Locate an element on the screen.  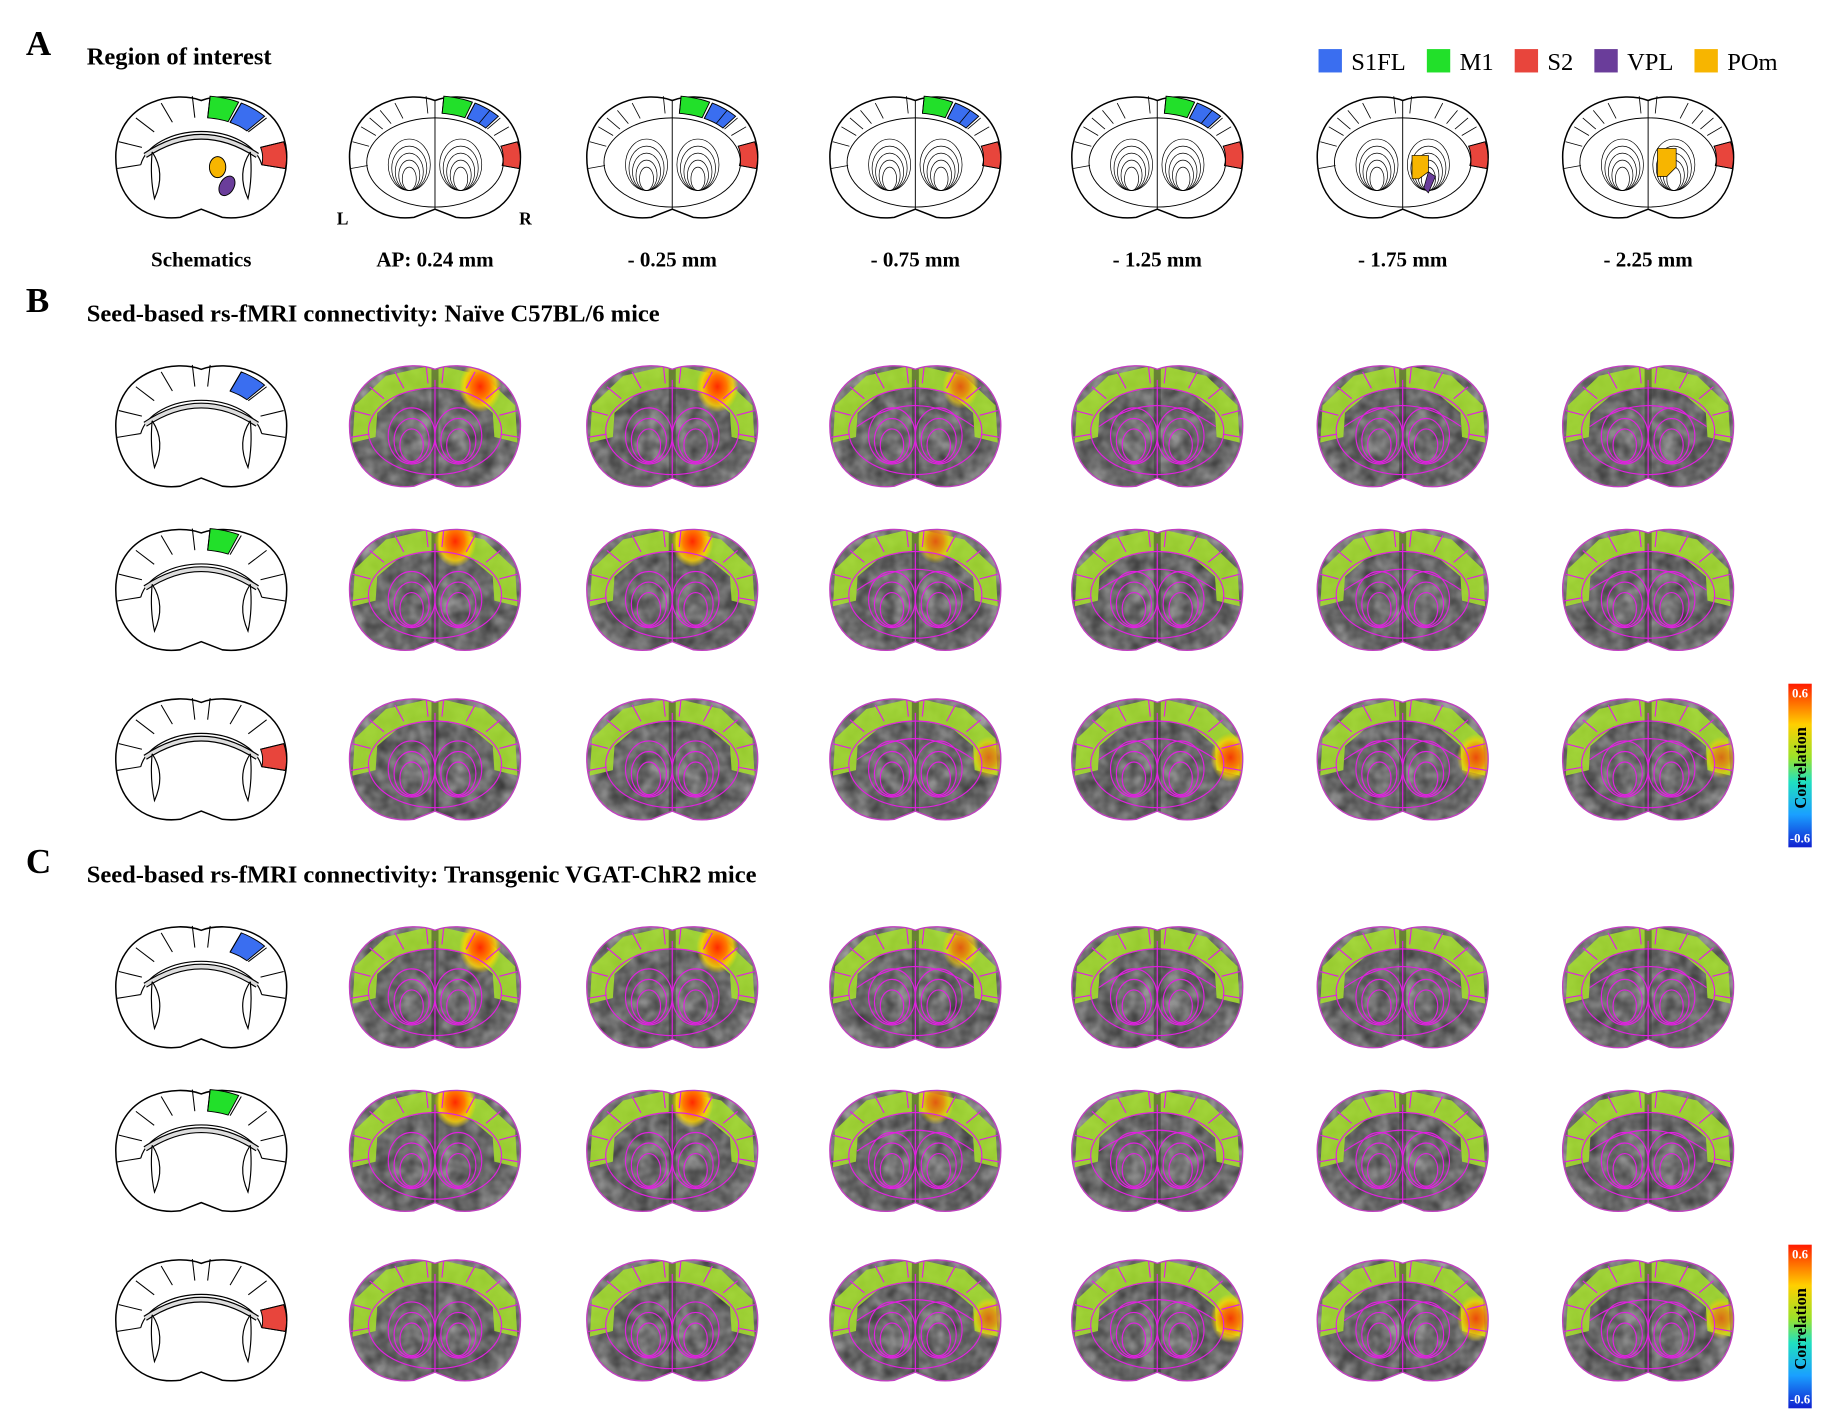
colorbar-title: Correlation is located at coordinates (1800, 1328).